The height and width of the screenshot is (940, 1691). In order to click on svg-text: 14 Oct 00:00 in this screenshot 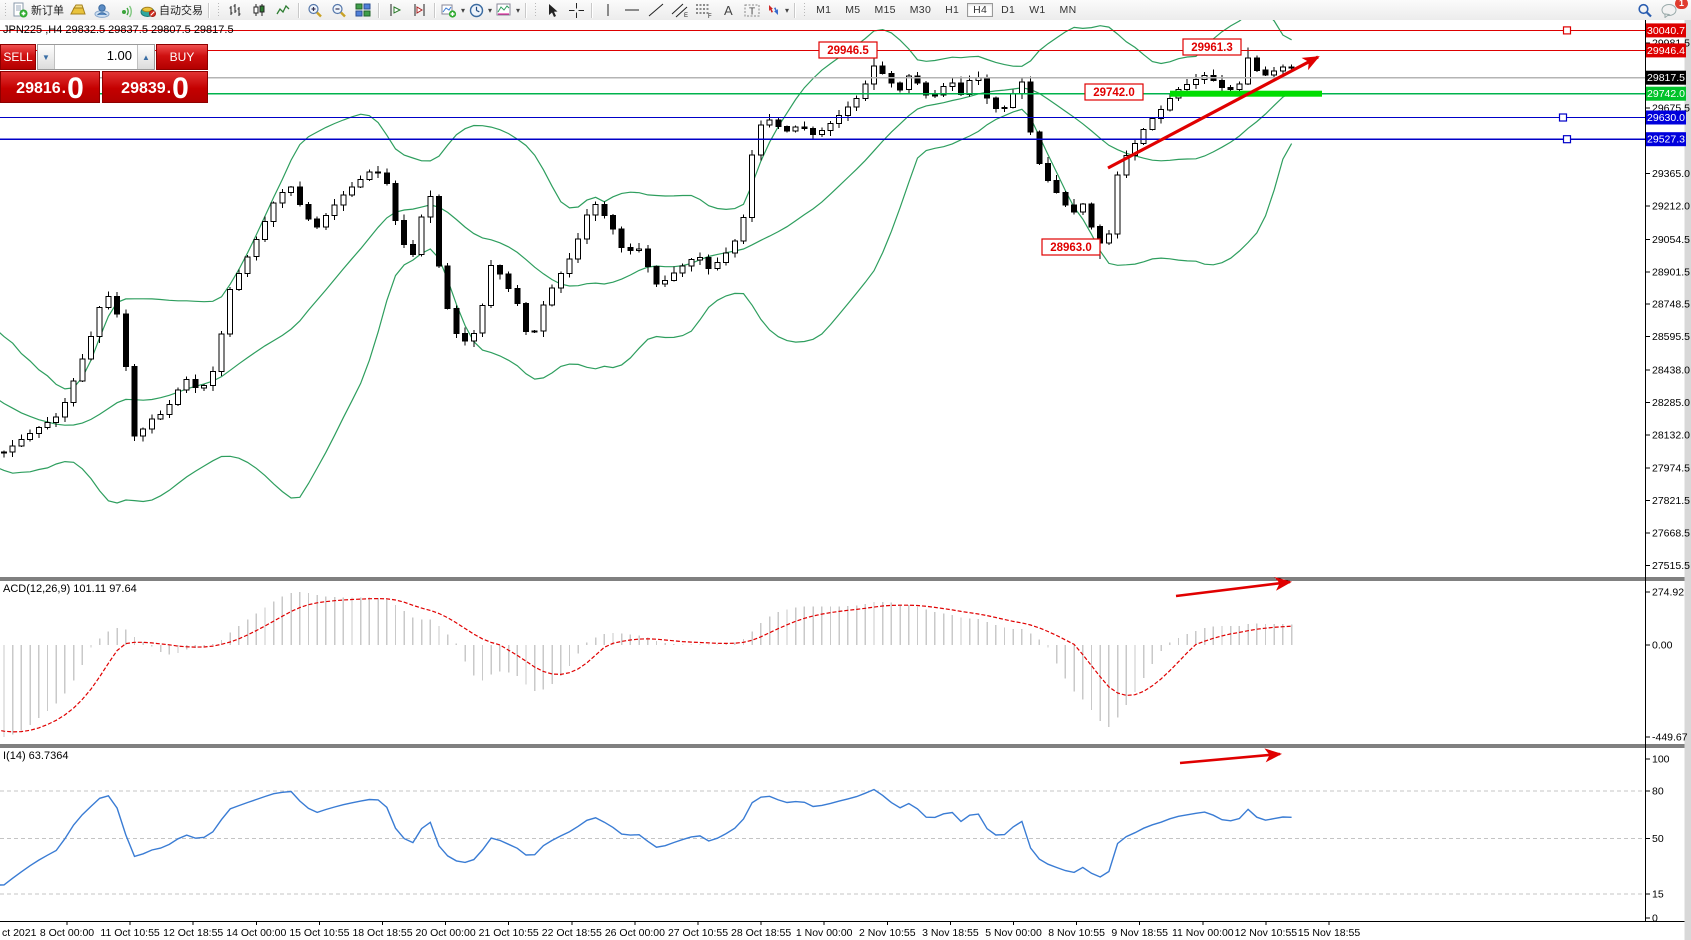, I will do `click(256, 933)`.